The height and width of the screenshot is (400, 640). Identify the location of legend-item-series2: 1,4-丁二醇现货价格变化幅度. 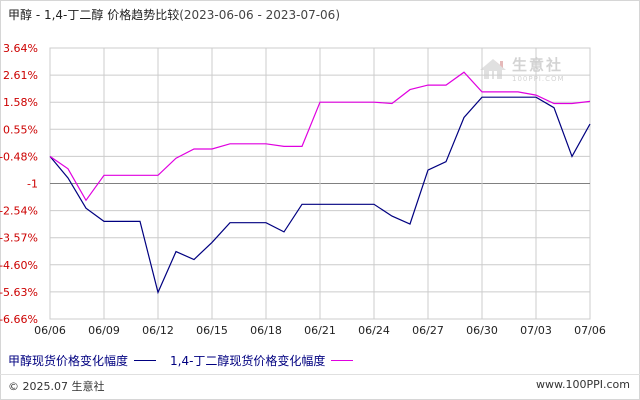
(262, 360).